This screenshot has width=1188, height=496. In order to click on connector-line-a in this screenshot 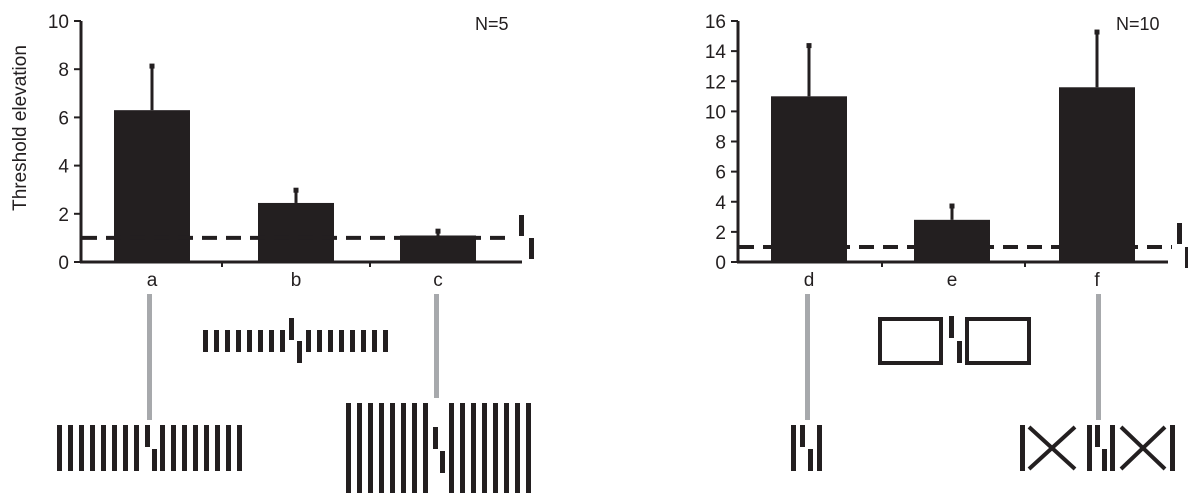, I will do `click(149, 357)`.